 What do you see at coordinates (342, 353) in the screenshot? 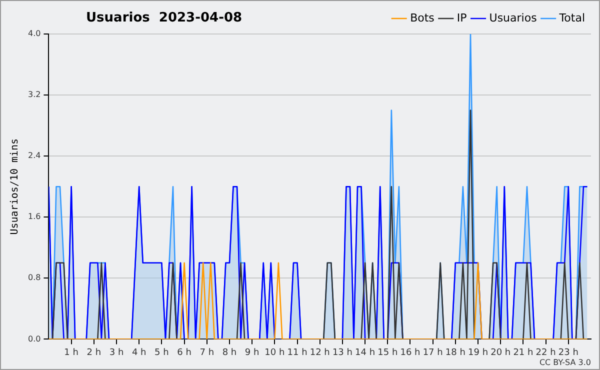
I see `x-tick-label: 13 h` at bounding box center [342, 353].